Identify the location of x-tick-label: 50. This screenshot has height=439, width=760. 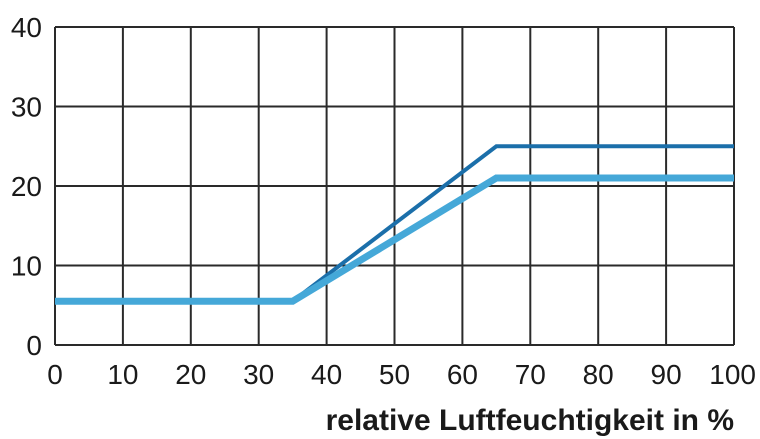
(394, 374).